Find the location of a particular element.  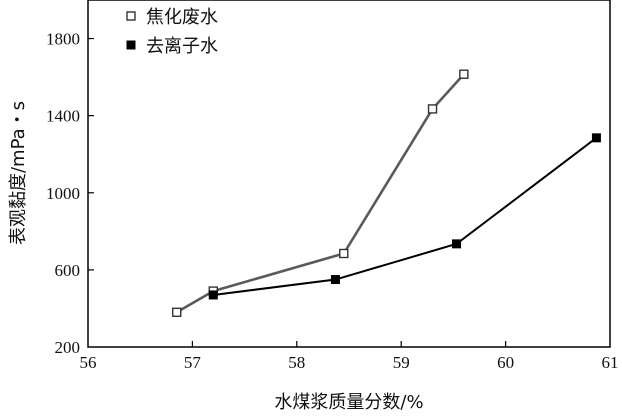

y-tick-label: 1000 is located at coordinates (63, 193).